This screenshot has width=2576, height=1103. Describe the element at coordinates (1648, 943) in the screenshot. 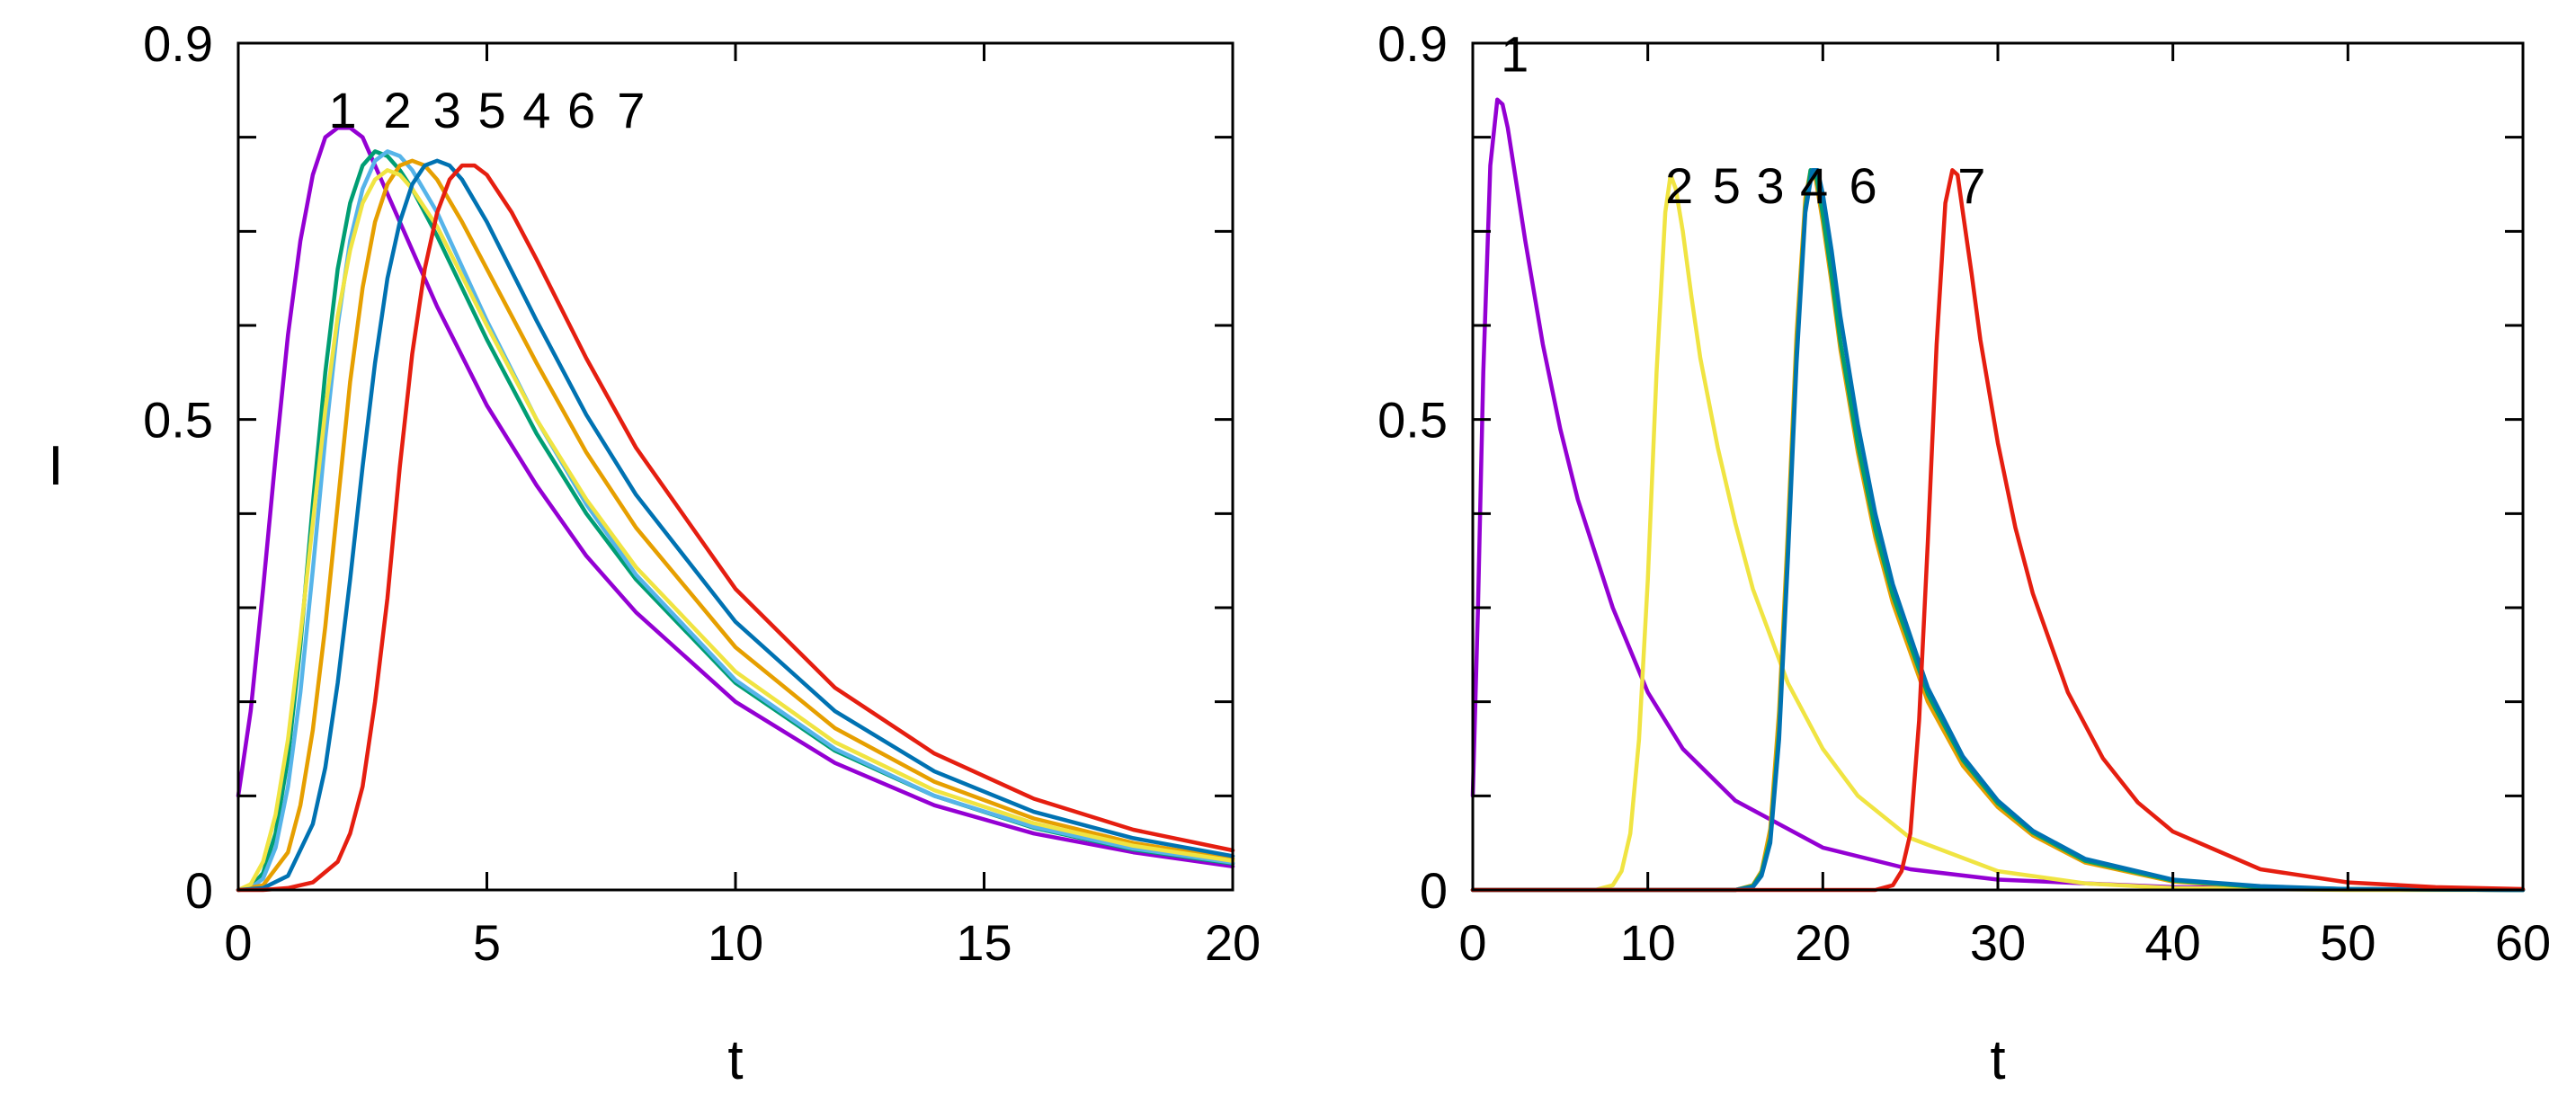

I see `right-x-tick-label: 10` at that location.